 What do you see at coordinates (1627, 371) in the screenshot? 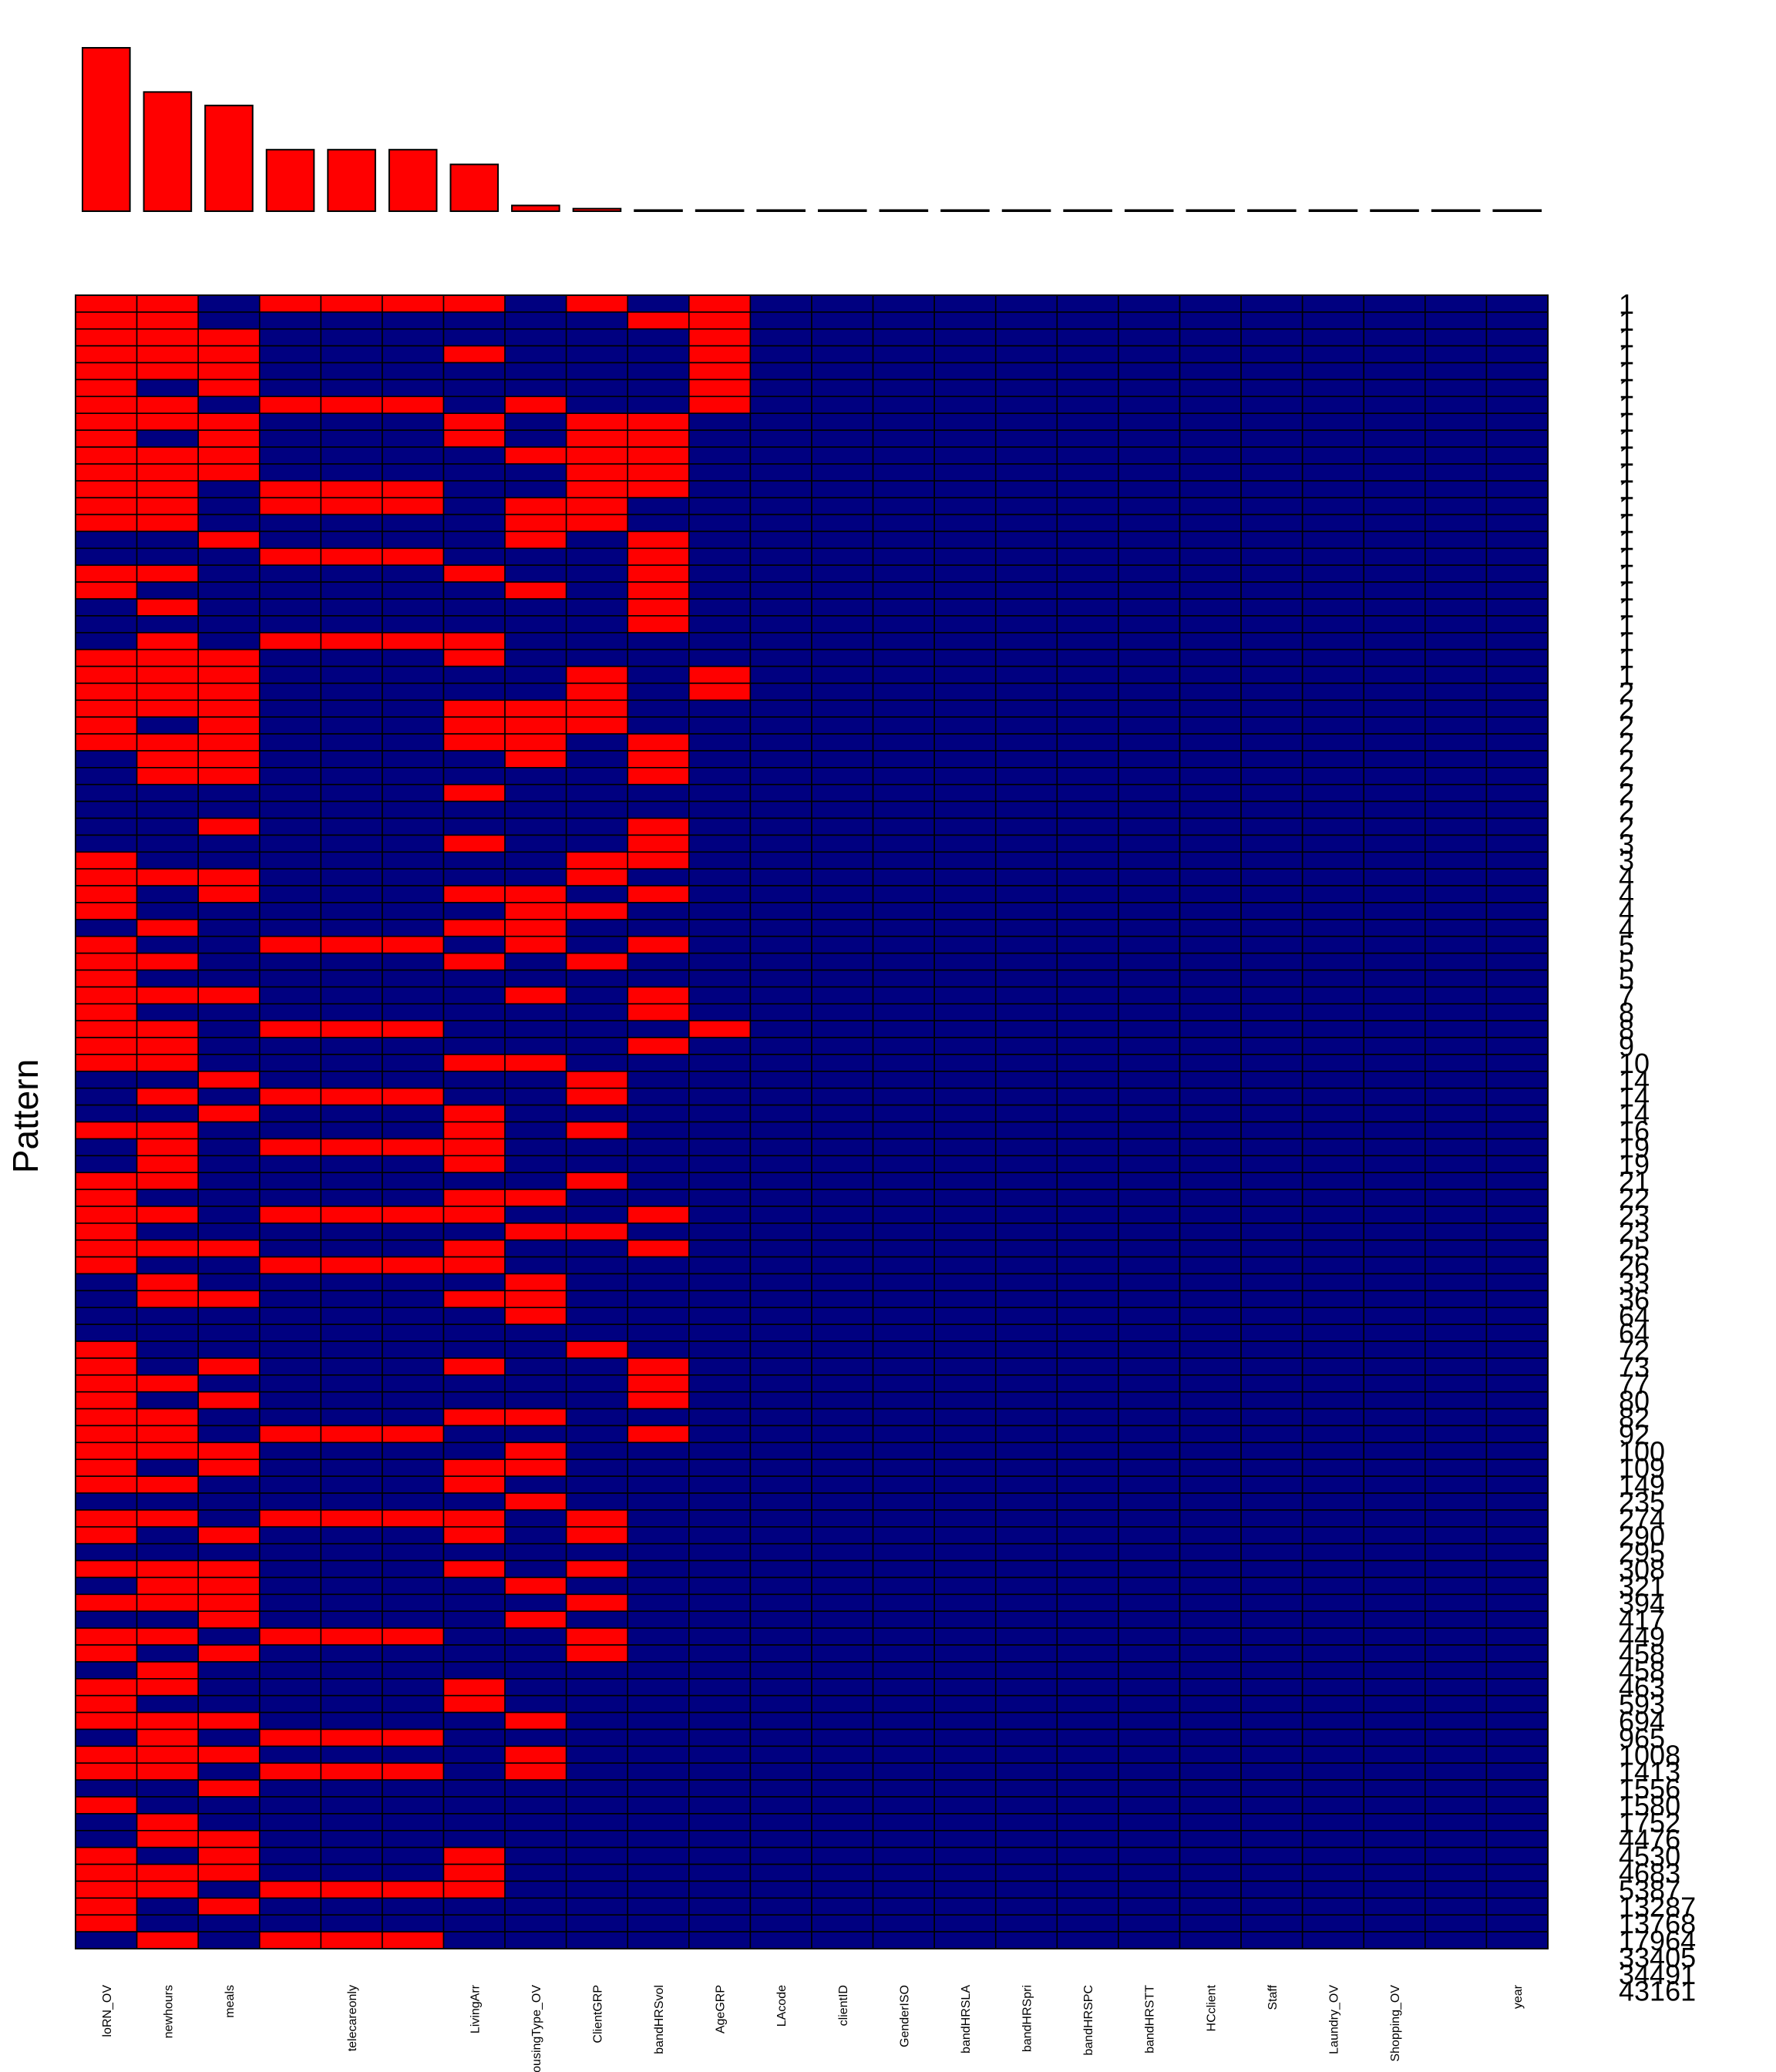
I see `pattern-count-label: 1` at bounding box center [1627, 371].